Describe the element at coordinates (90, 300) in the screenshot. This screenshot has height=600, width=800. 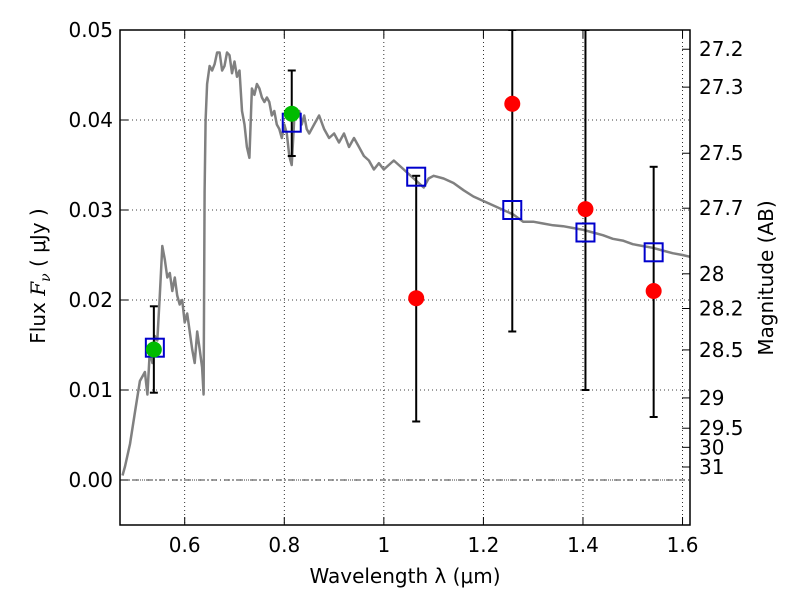
I see `y-tick-label: 0.02` at that location.